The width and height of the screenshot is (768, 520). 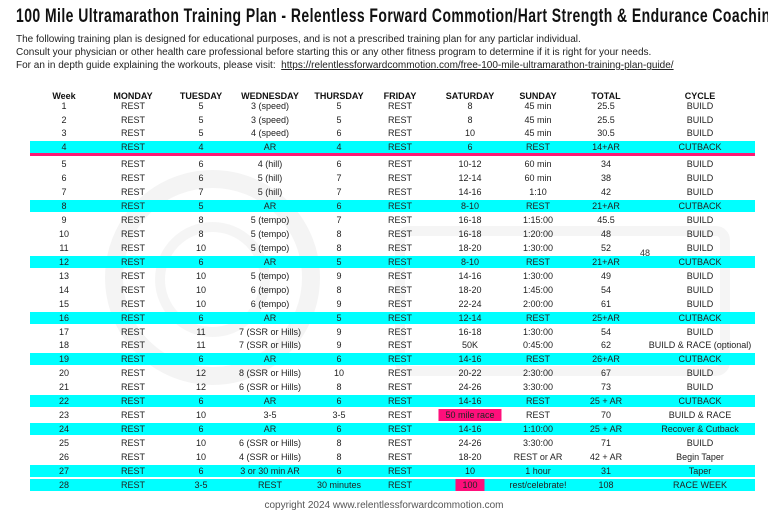 I want to click on cell-week: 10, so click(x=64, y=234).